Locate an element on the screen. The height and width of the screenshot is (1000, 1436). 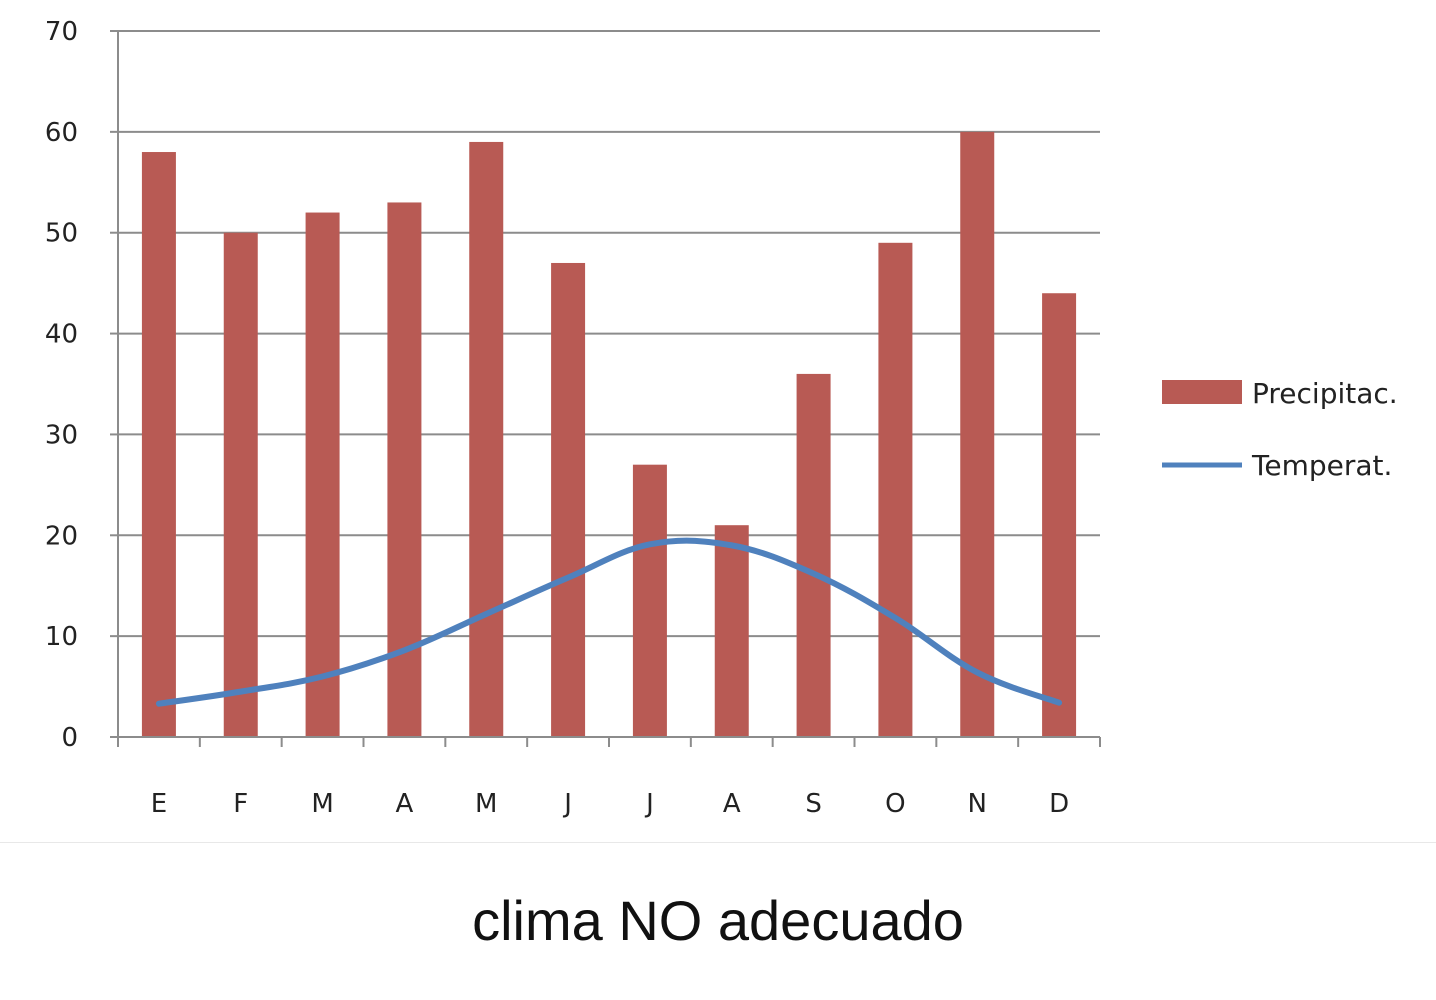
y-tick-label: 70 is located at coordinates (61, 32).